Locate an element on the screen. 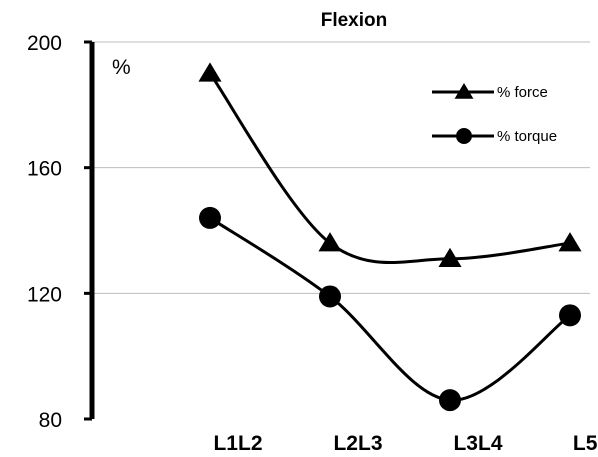 The height and width of the screenshot is (457, 598). x-tick-label: L5S1 is located at coordinates (585, 443).